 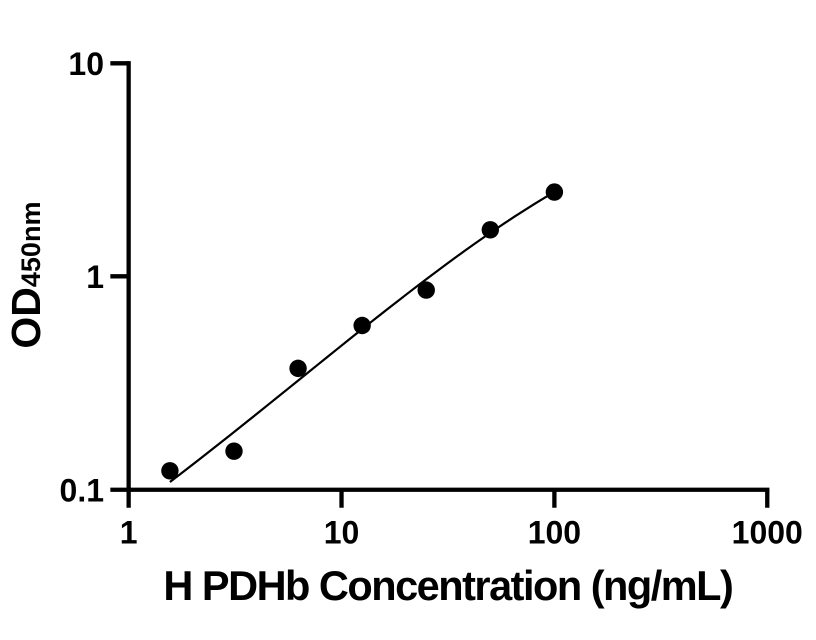 I want to click on svg-text: 1000, so click(x=767, y=533).